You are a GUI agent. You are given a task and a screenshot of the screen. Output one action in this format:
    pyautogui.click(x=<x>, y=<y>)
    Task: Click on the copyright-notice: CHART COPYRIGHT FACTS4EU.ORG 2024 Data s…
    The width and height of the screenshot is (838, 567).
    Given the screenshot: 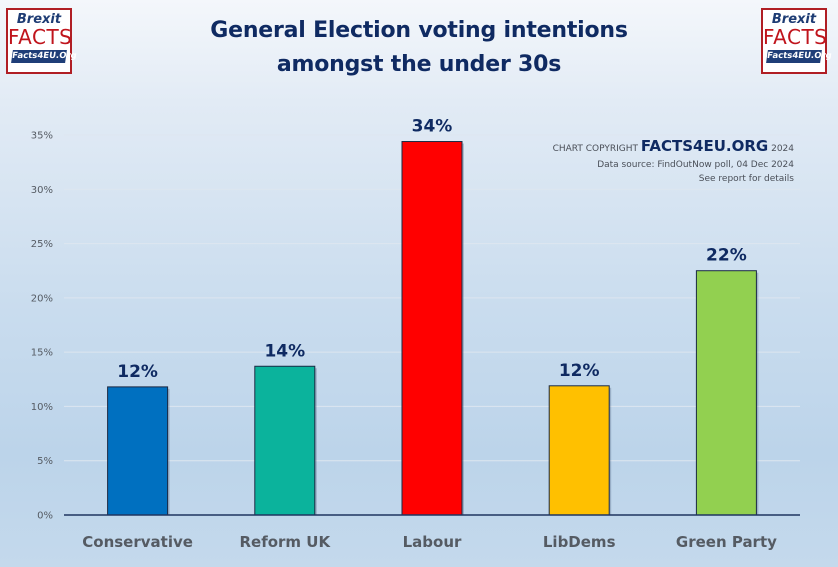 What is the action you would take?
    pyautogui.click(x=673, y=161)
    